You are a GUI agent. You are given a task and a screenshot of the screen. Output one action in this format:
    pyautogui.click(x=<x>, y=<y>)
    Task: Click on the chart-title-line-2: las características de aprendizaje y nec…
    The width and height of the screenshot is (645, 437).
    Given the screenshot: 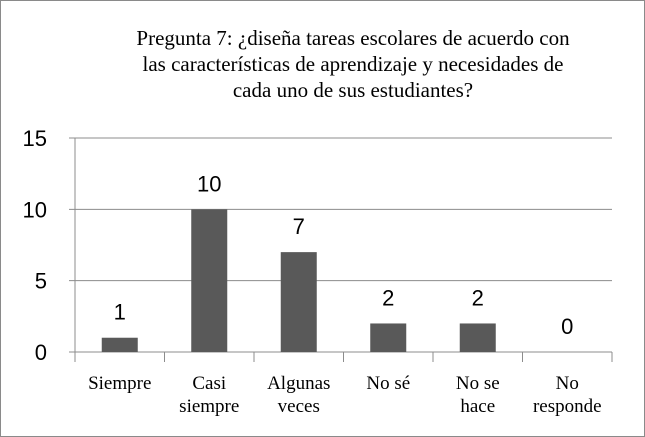 What is the action you would take?
    pyautogui.click(x=353, y=64)
    